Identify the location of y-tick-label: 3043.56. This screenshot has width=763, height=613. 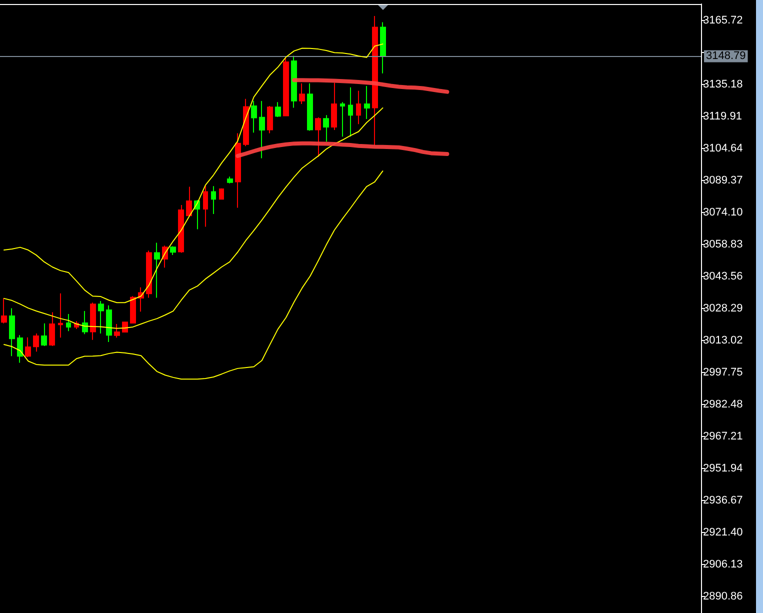
(723, 276).